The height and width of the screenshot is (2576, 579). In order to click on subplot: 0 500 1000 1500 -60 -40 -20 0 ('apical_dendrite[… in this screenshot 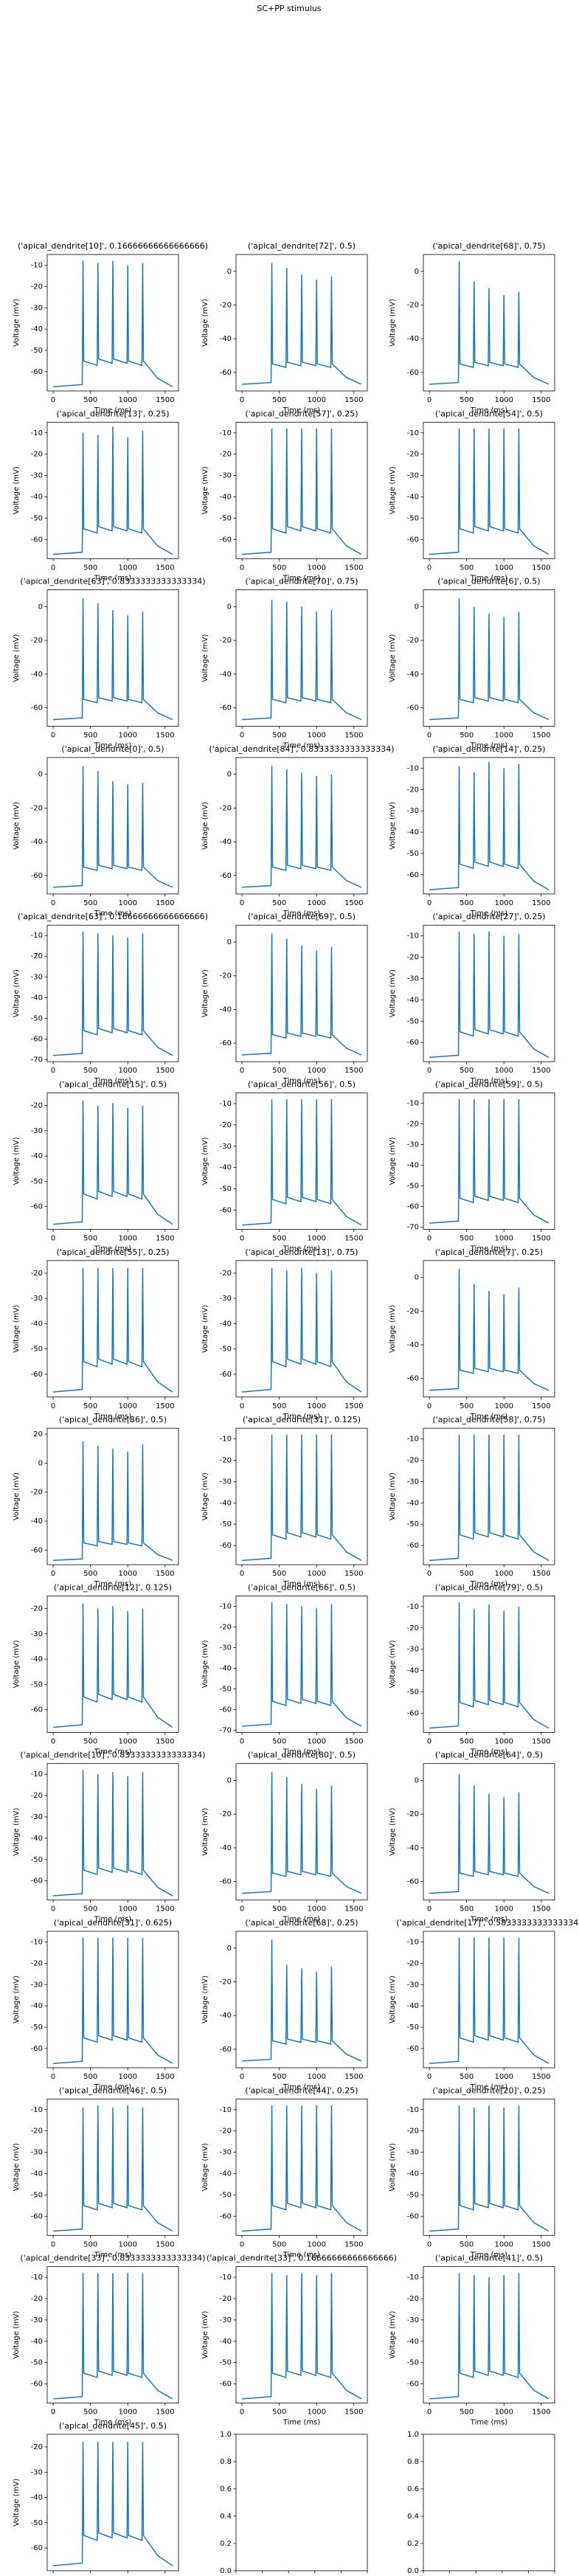, I will do `click(472, 328)`.